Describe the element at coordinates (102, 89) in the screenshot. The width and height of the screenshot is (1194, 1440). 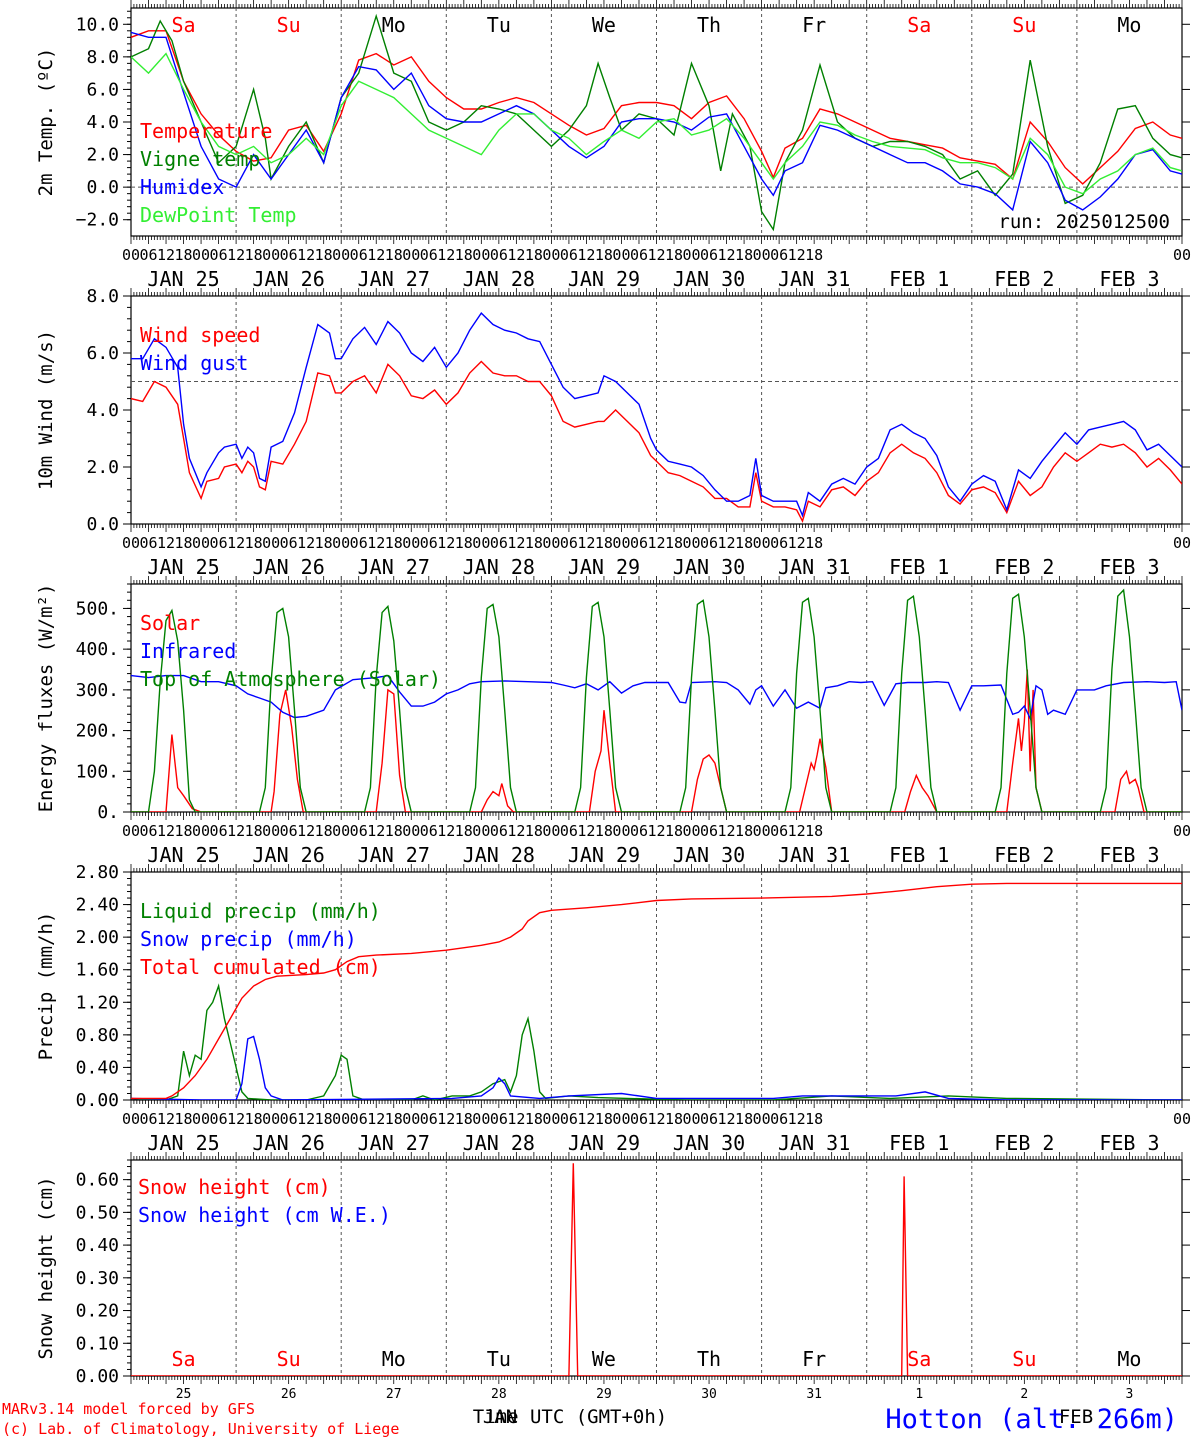
I see `y-tick-label: 6.0` at that location.